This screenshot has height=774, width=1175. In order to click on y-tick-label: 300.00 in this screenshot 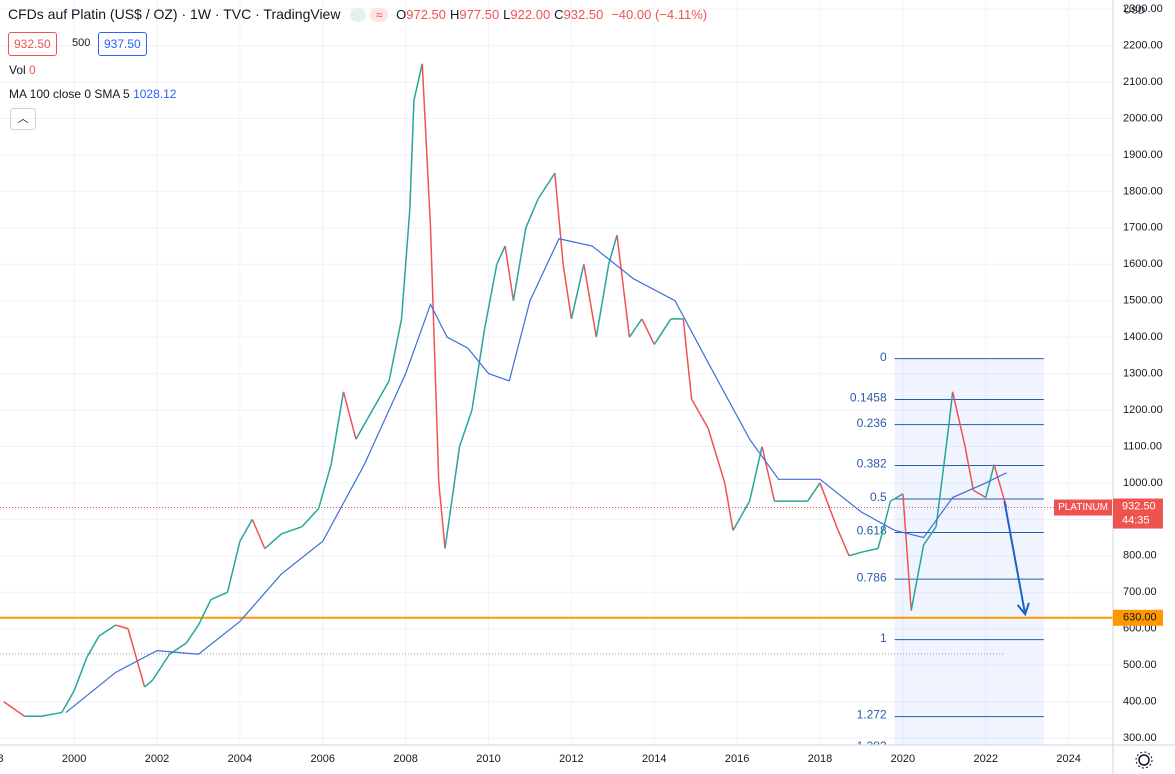, I will do `click(1140, 738)`.